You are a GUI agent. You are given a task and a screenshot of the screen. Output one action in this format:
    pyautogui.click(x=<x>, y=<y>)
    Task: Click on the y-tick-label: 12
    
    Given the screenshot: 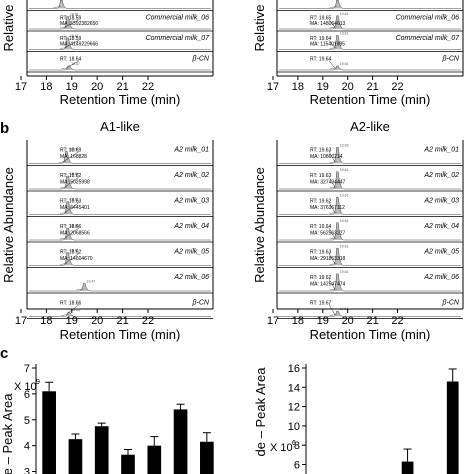 What is the action you would take?
    pyautogui.click(x=294, y=408)
    